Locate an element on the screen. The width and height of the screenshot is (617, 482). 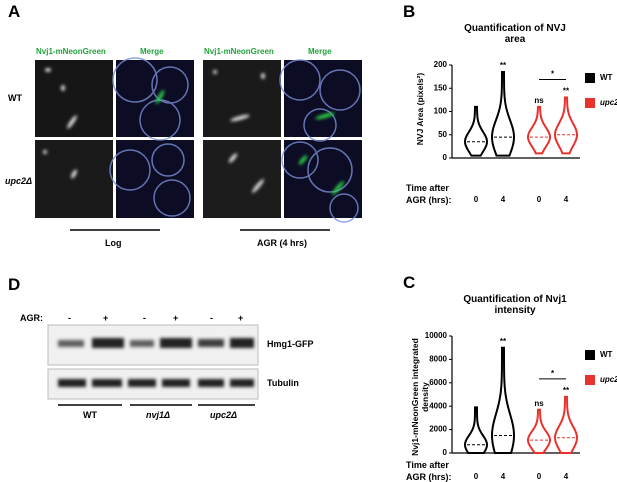
strain-label: upc2Δ is located at coordinates (224, 415).